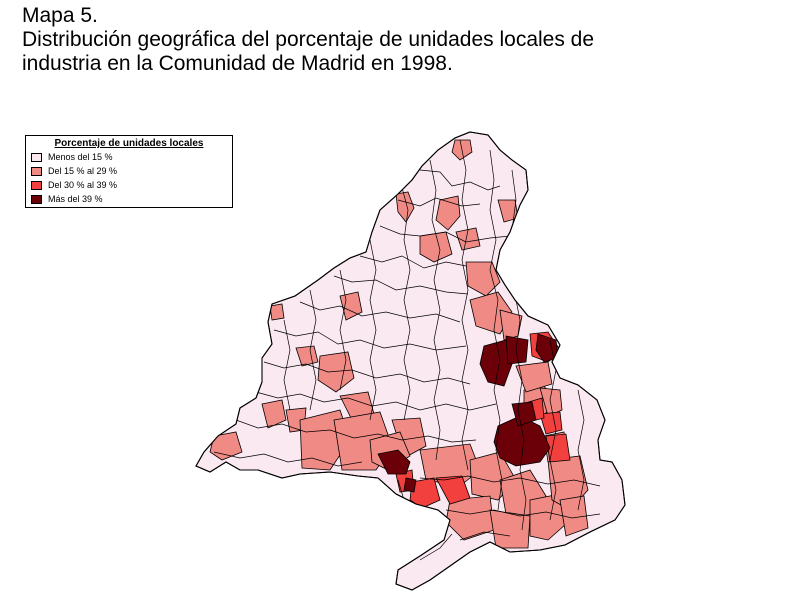 Image resolution: width=800 pixels, height=602 pixels. I want to click on legend-item-medium: Del 15 % al 29 %, so click(131, 171).